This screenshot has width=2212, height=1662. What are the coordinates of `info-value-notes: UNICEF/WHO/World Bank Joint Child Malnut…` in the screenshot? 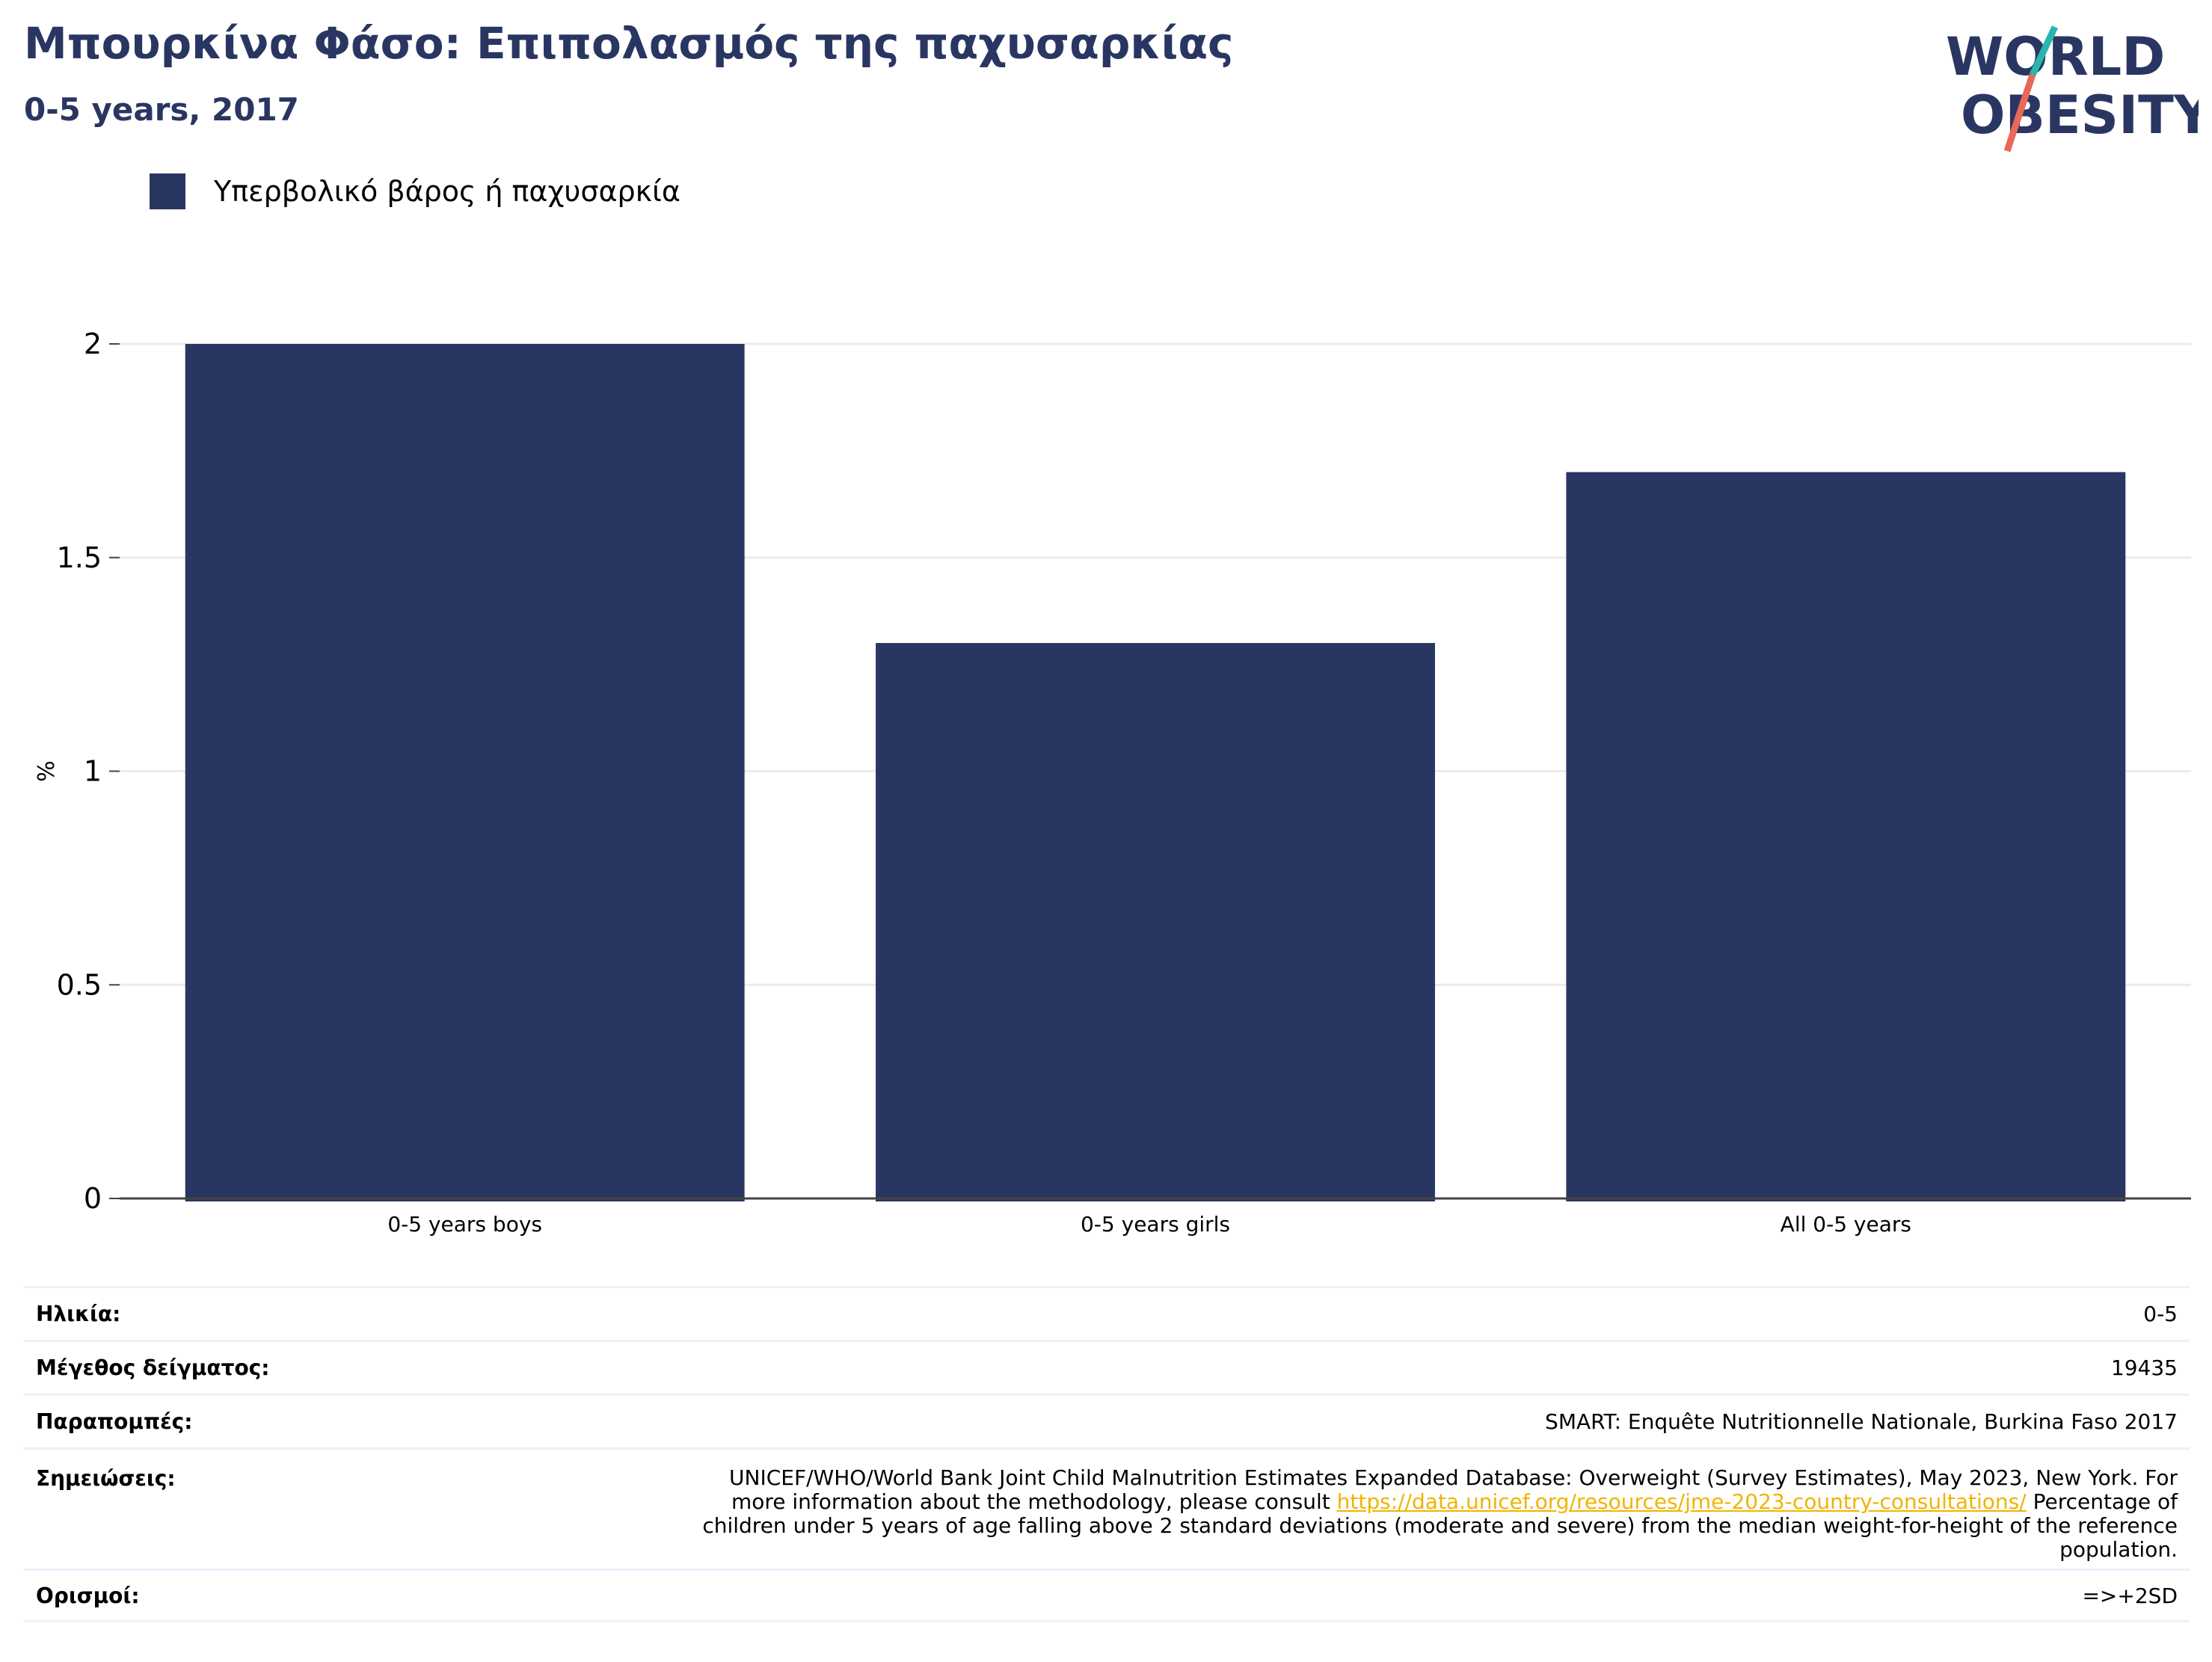 It's located at (1440, 1514).